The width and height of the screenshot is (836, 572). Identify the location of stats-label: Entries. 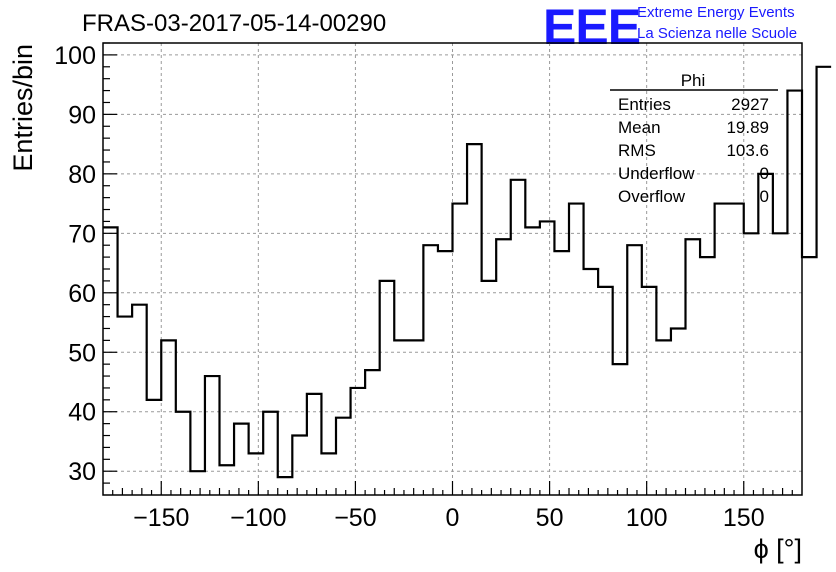
(644, 104).